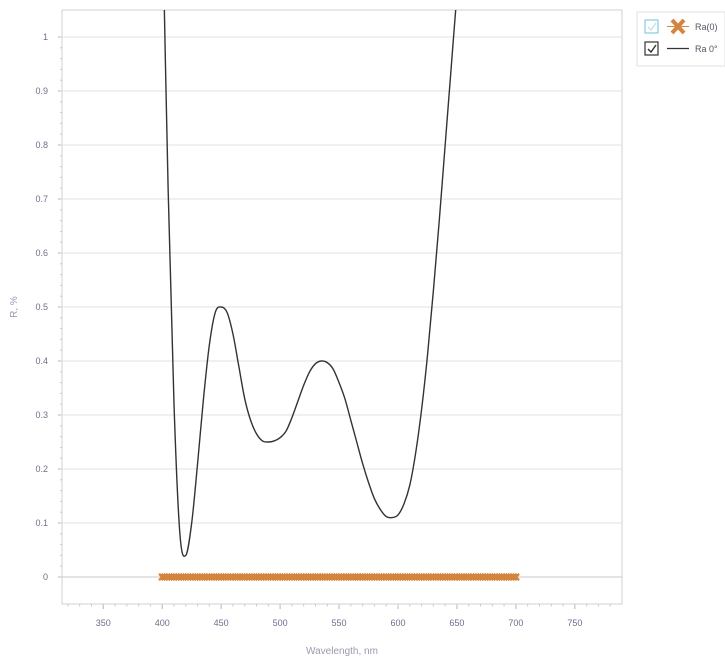 Image resolution: width=725 pixels, height=659 pixels. Describe the element at coordinates (41, 199) in the screenshot. I see `y-tick-label: 0.7` at that location.